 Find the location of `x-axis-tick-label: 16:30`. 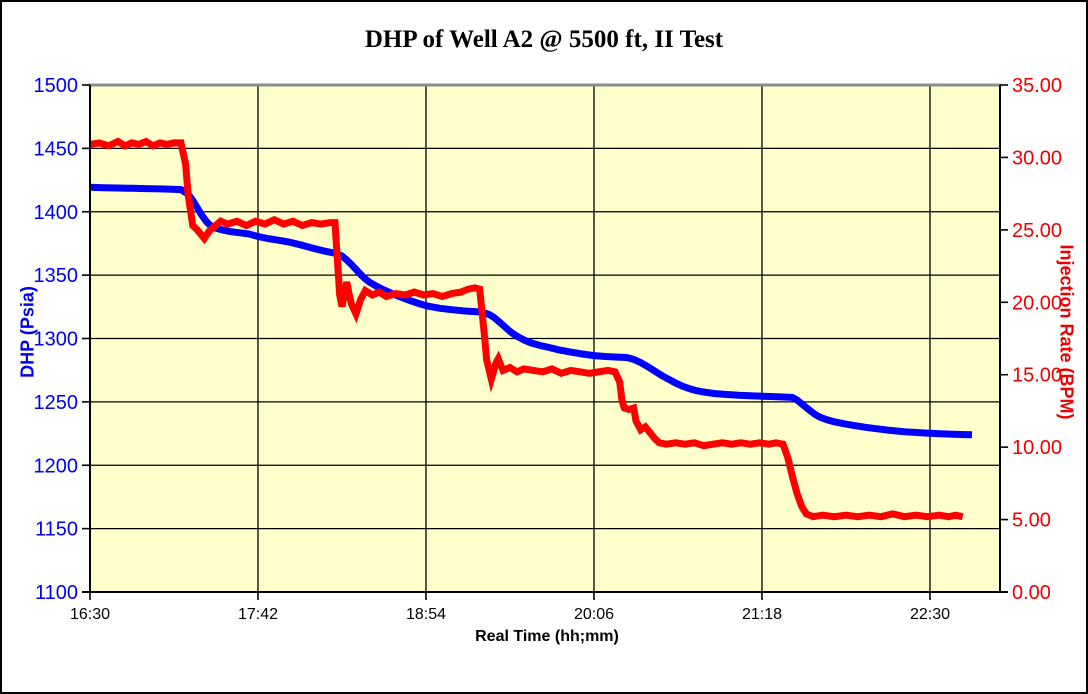

x-axis-tick-label: 16:30 is located at coordinates (90, 614).